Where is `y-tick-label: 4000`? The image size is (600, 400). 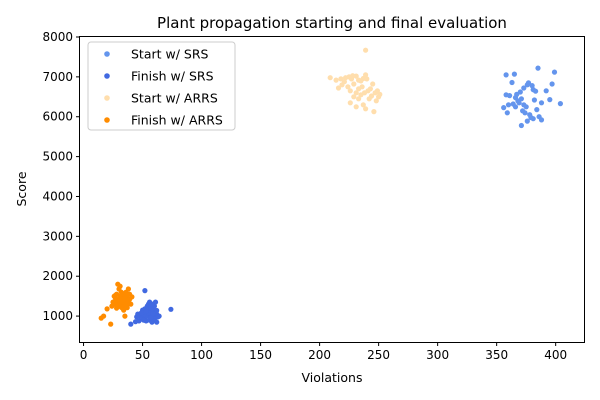
y-tick-label: 4000 is located at coordinates (57, 196).